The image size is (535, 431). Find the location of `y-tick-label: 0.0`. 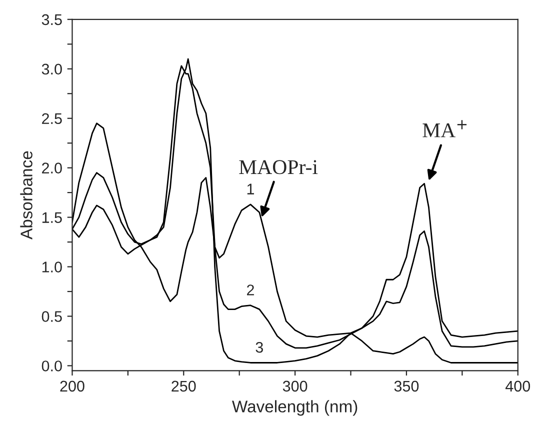

y-tick-label: 0.0 is located at coordinates (52, 366).